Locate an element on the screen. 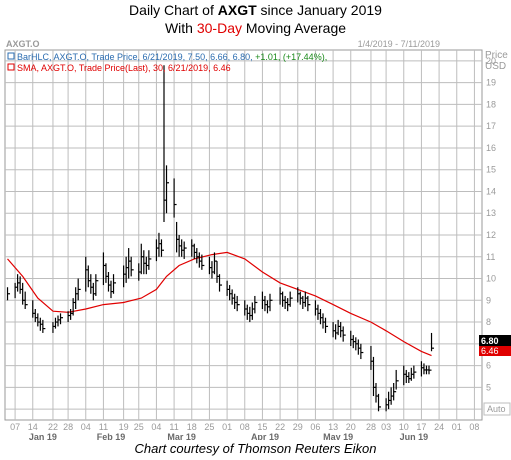 The width and height of the screenshot is (511, 460). y-tick-label: 16 is located at coordinates (491, 148).